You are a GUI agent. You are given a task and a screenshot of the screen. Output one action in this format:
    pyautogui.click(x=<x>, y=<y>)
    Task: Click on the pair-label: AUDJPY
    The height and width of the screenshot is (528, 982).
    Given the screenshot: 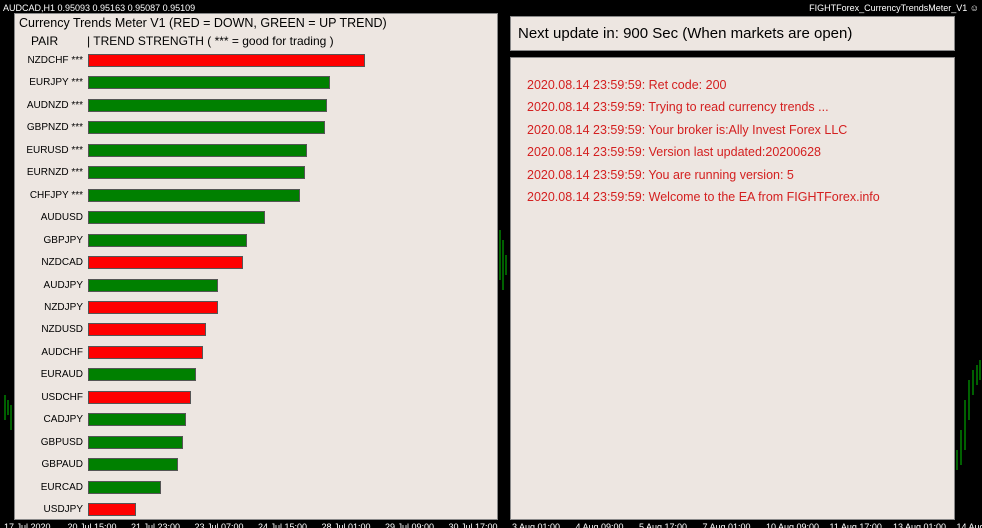 What is the action you would take?
    pyautogui.click(x=63, y=285)
    